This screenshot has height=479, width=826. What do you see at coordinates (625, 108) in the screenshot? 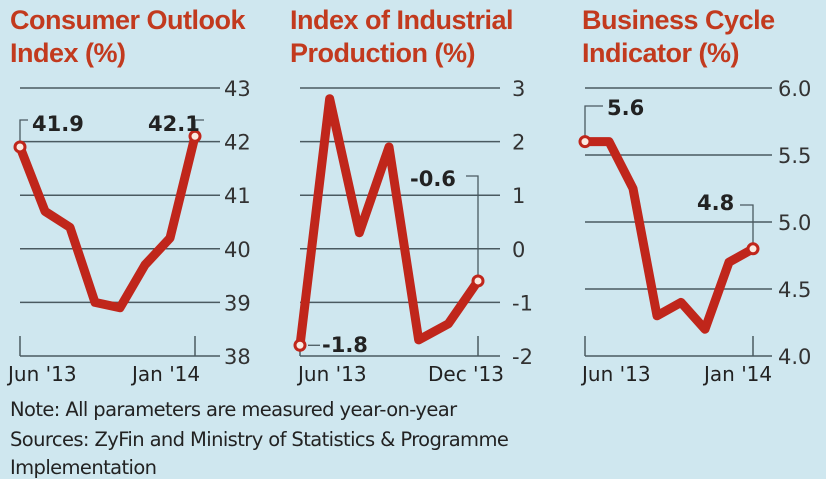
I see `data-label: 5.6` at bounding box center [625, 108].